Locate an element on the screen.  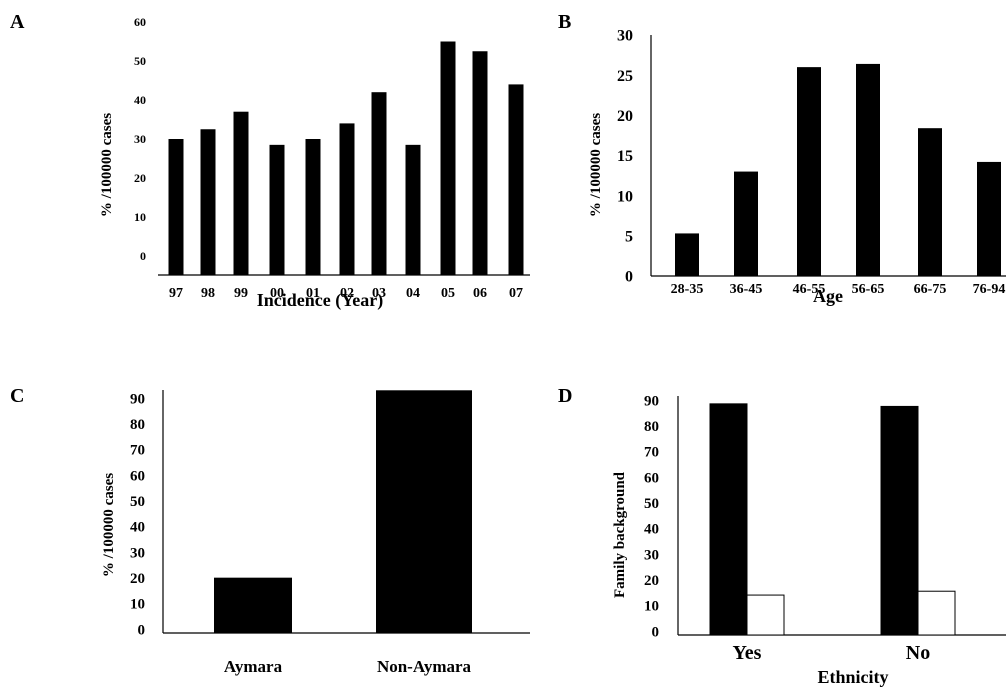
panel-b-y-title: % /100000 cases is located at coordinates (596, 165).